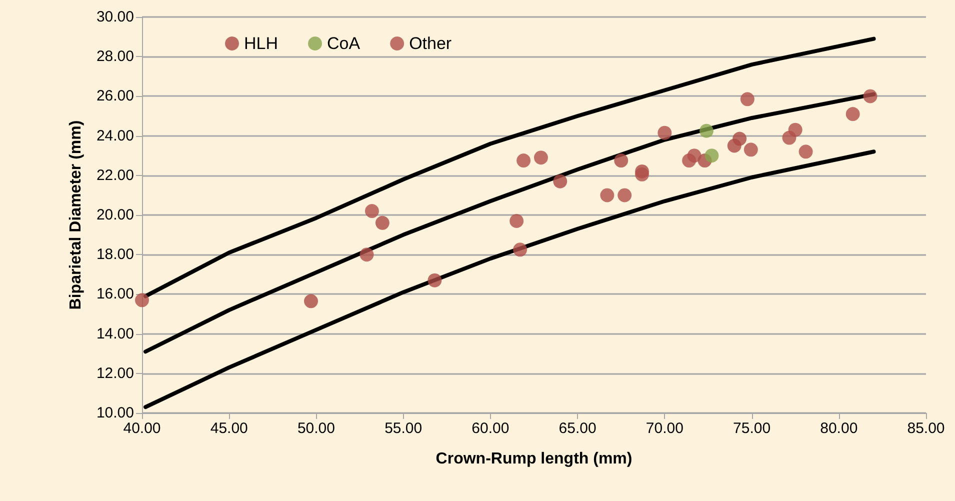 The image size is (955, 501). I want to click on legend-label: CoA, so click(344, 43).